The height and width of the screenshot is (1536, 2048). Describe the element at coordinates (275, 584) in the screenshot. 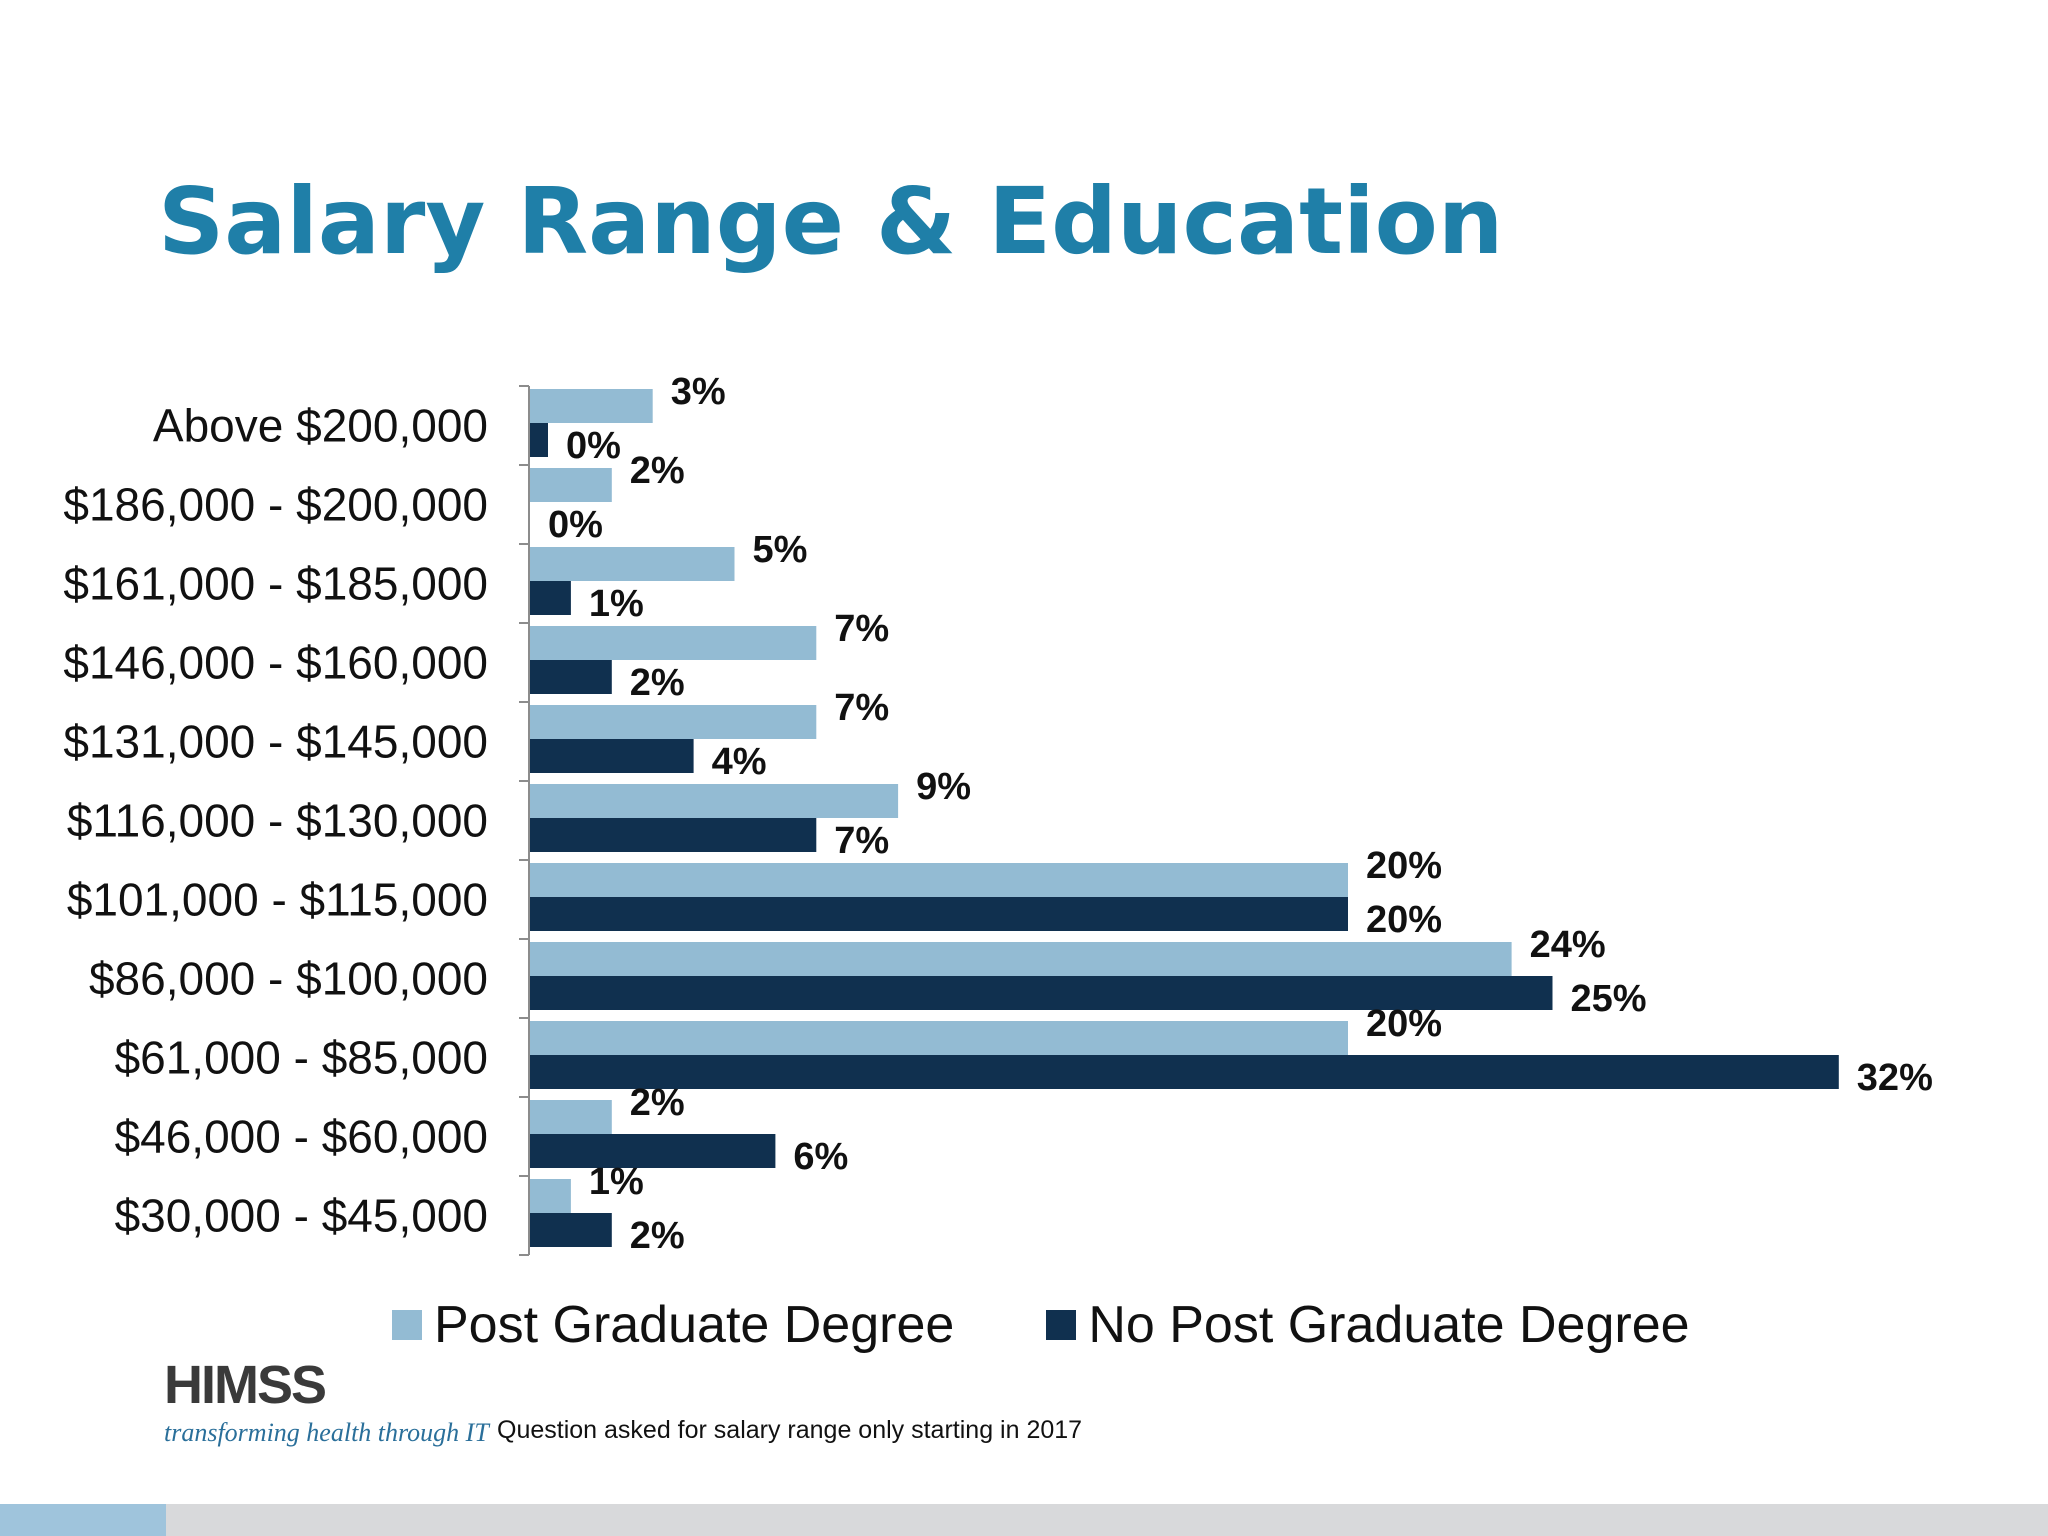

I see `category-label: $161,000 - $185,000` at that location.